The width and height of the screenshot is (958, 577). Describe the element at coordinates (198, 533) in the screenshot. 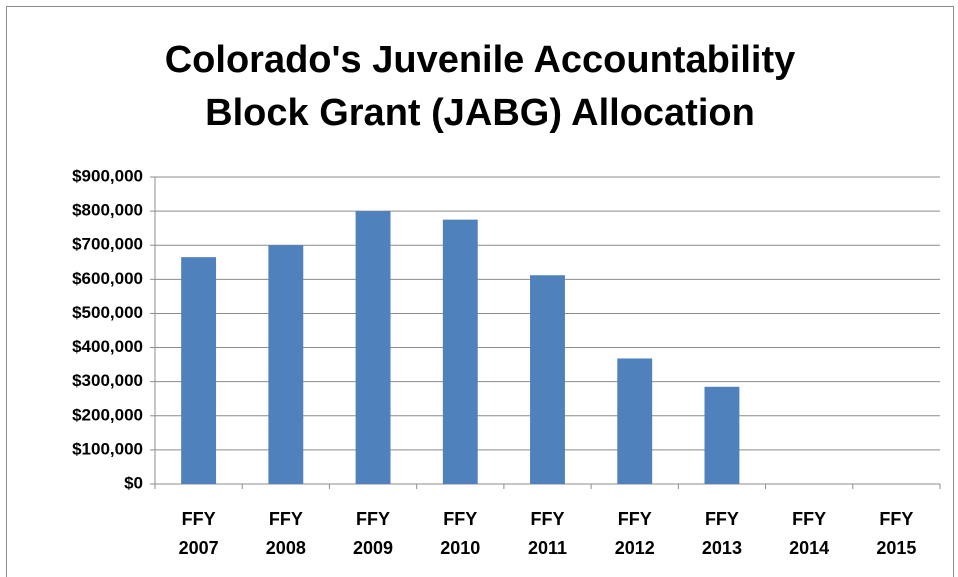

I see `x-tick-label: FFY 2007` at that location.